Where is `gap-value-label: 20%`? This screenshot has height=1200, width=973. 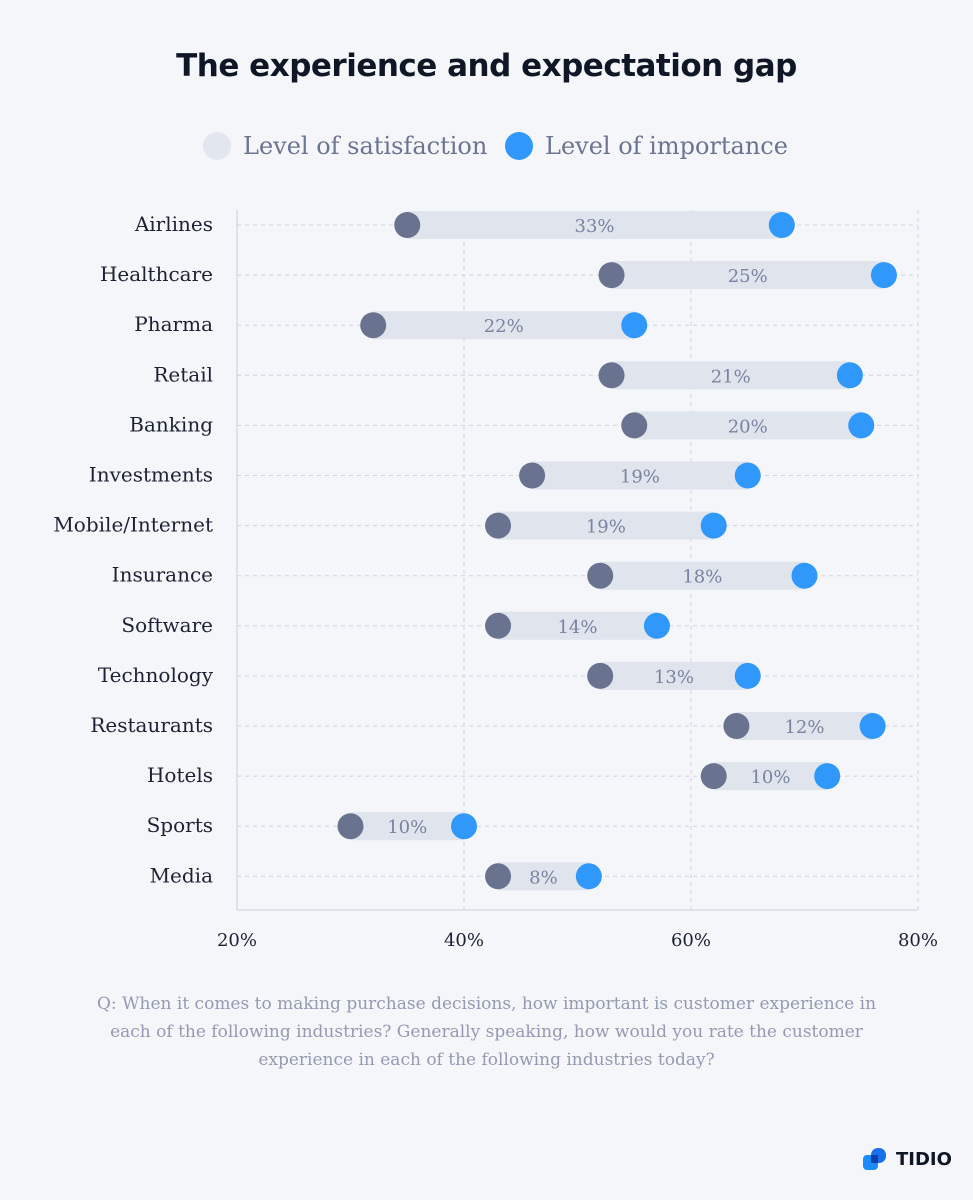 gap-value-label: 20% is located at coordinates (748, 426).